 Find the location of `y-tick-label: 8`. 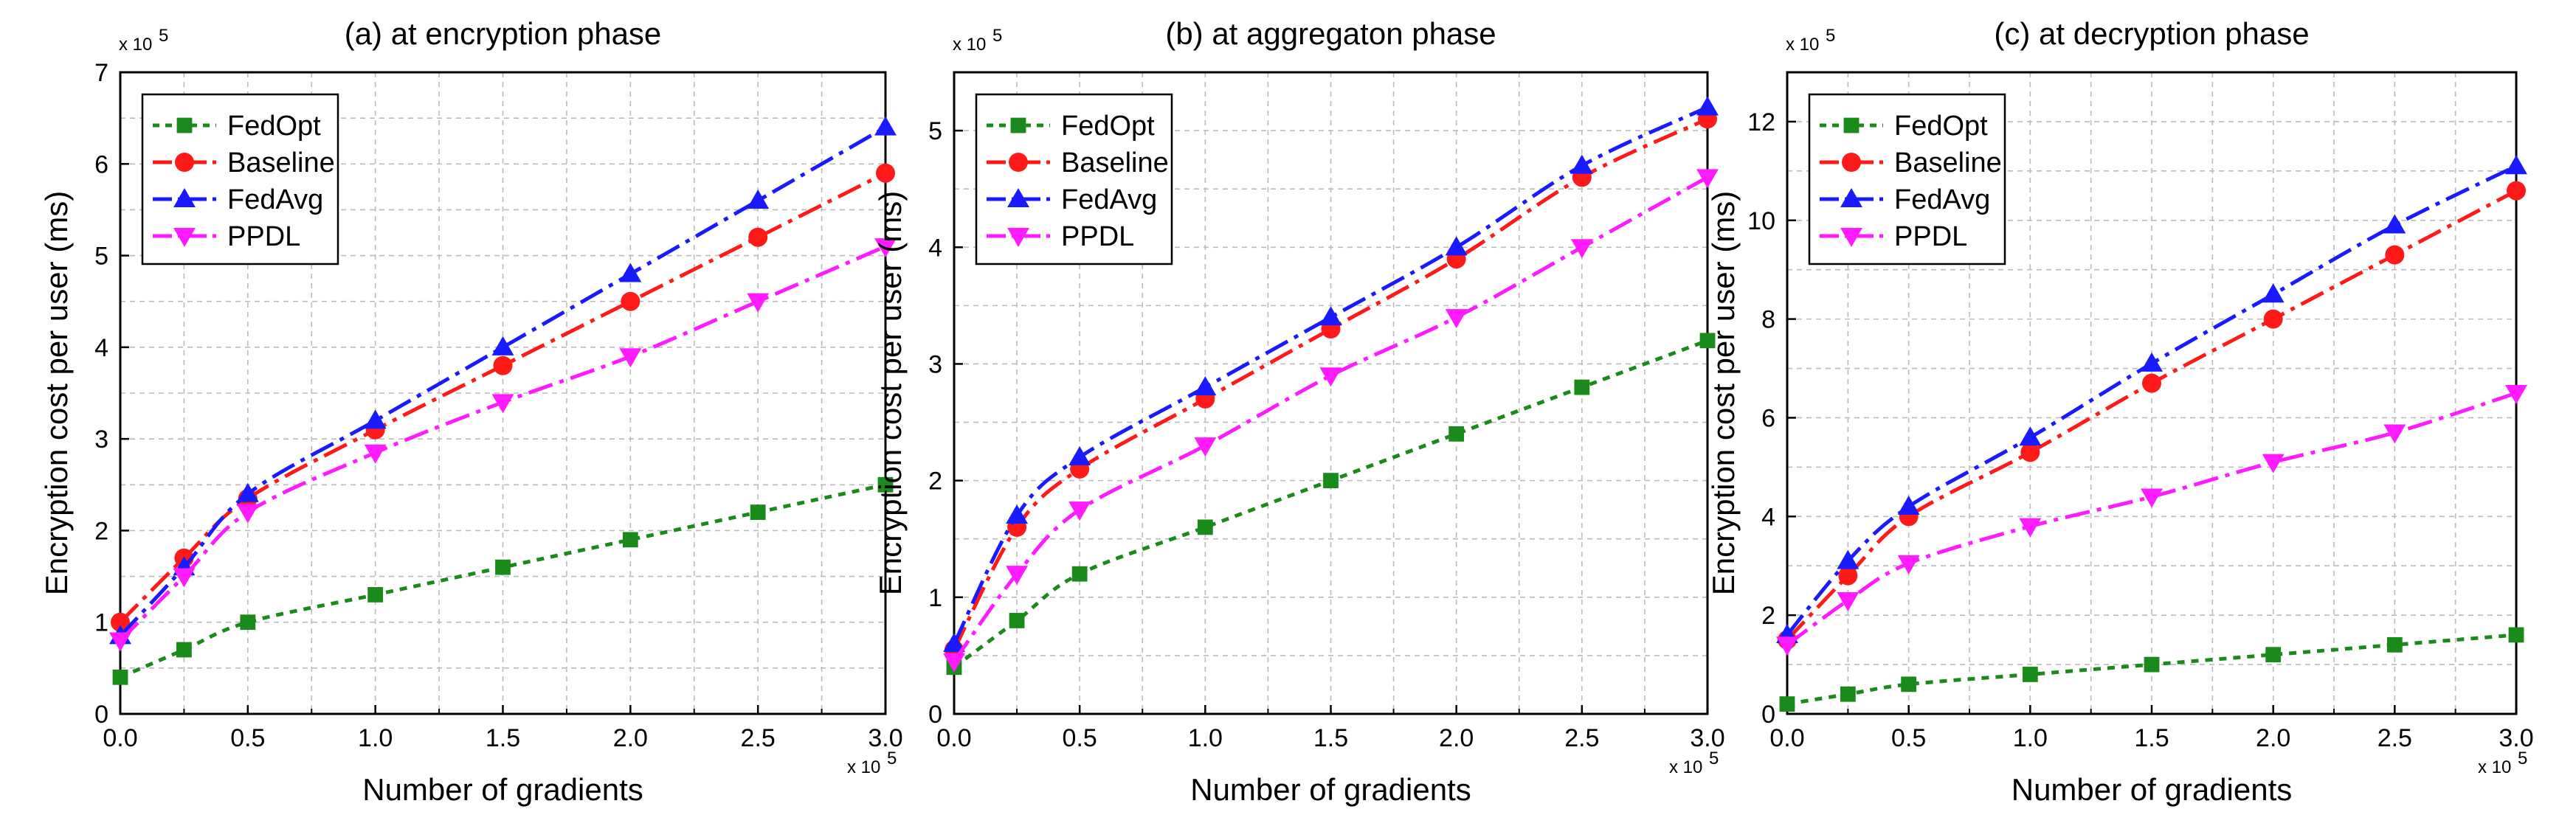

y-tick-label: 8 is located at coordinates (1768, 320).